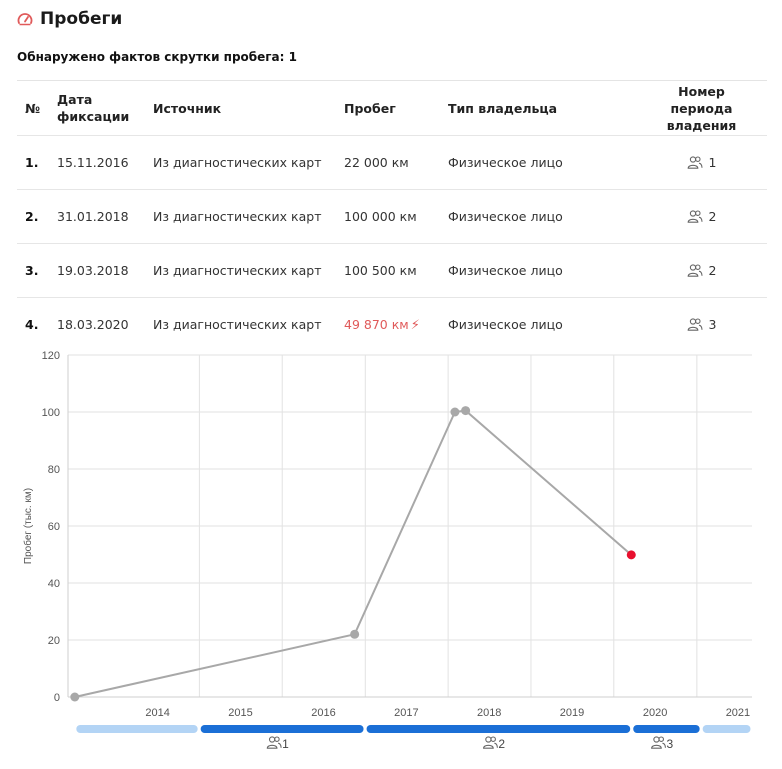 Image resolution: width=782 pixels, height=769 pixels. What do you see at coordinates (406, 713) in the screenshot?
I see `x-tick-label: 2017` at bounding box center [406, 713].